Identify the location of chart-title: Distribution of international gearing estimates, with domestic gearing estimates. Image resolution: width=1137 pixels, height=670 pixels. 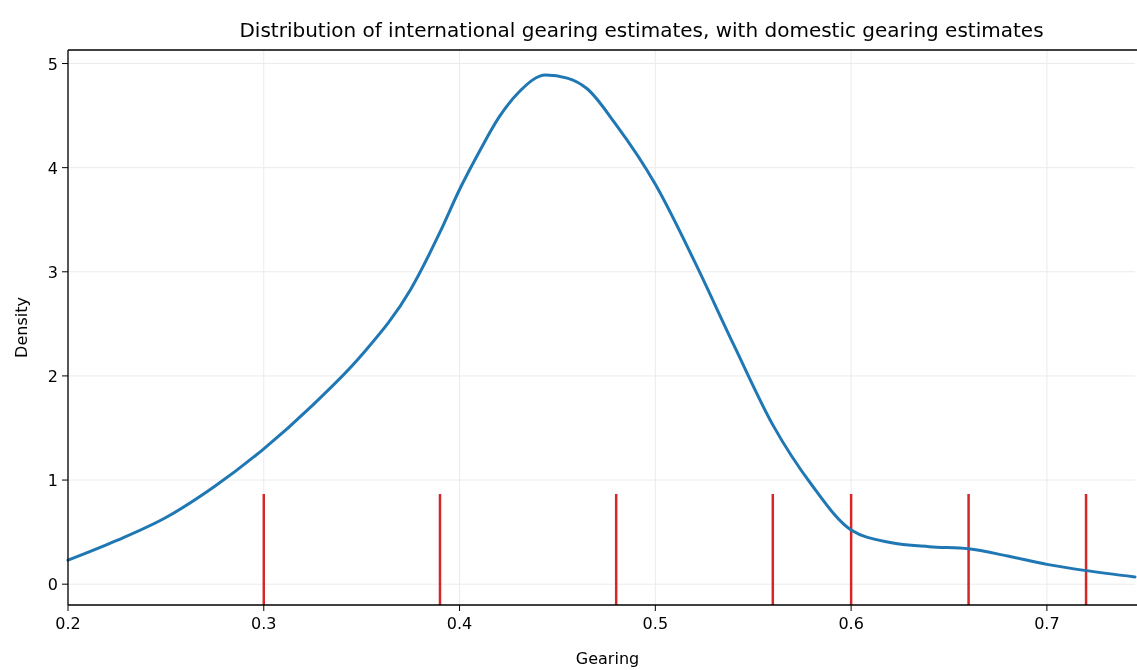
(641, 30).